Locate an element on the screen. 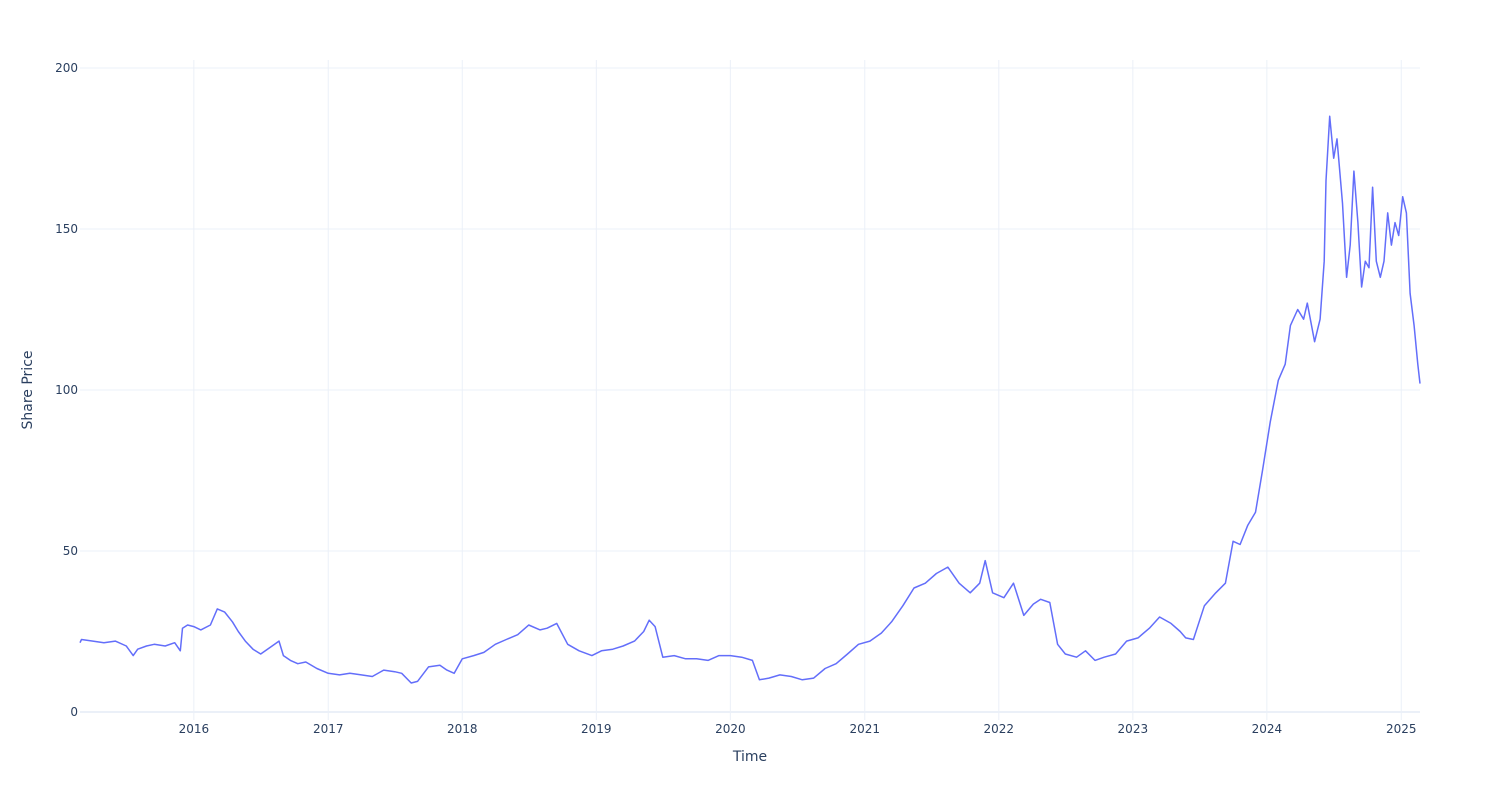  y-axis-title: Share Price is located at coordinates (28, 389).